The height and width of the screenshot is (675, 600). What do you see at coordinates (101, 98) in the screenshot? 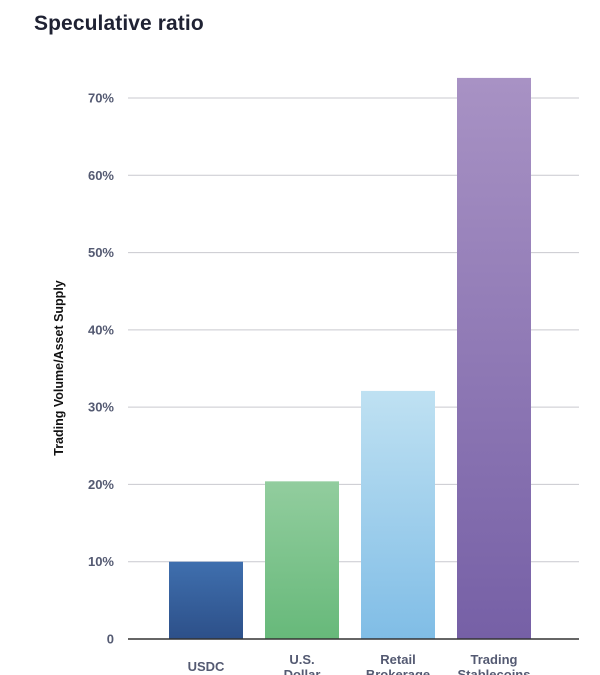
I see `y-tick-label: 70%` at bounding box center [101, 98].